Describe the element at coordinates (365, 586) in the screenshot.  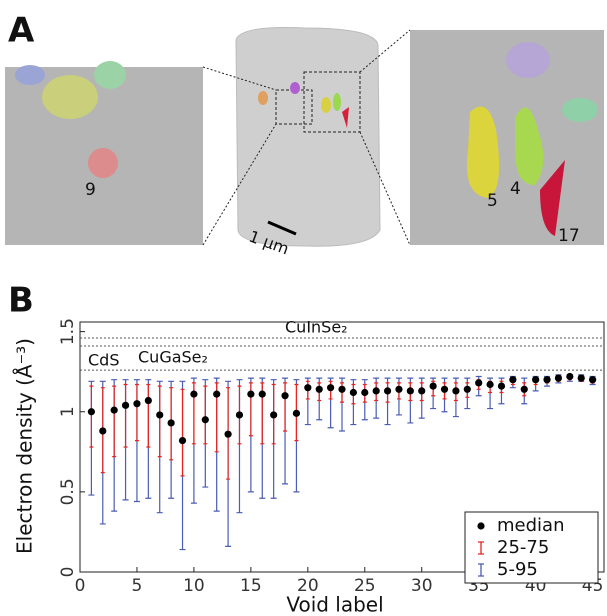
I see `x-tick-label: 25` at that location.